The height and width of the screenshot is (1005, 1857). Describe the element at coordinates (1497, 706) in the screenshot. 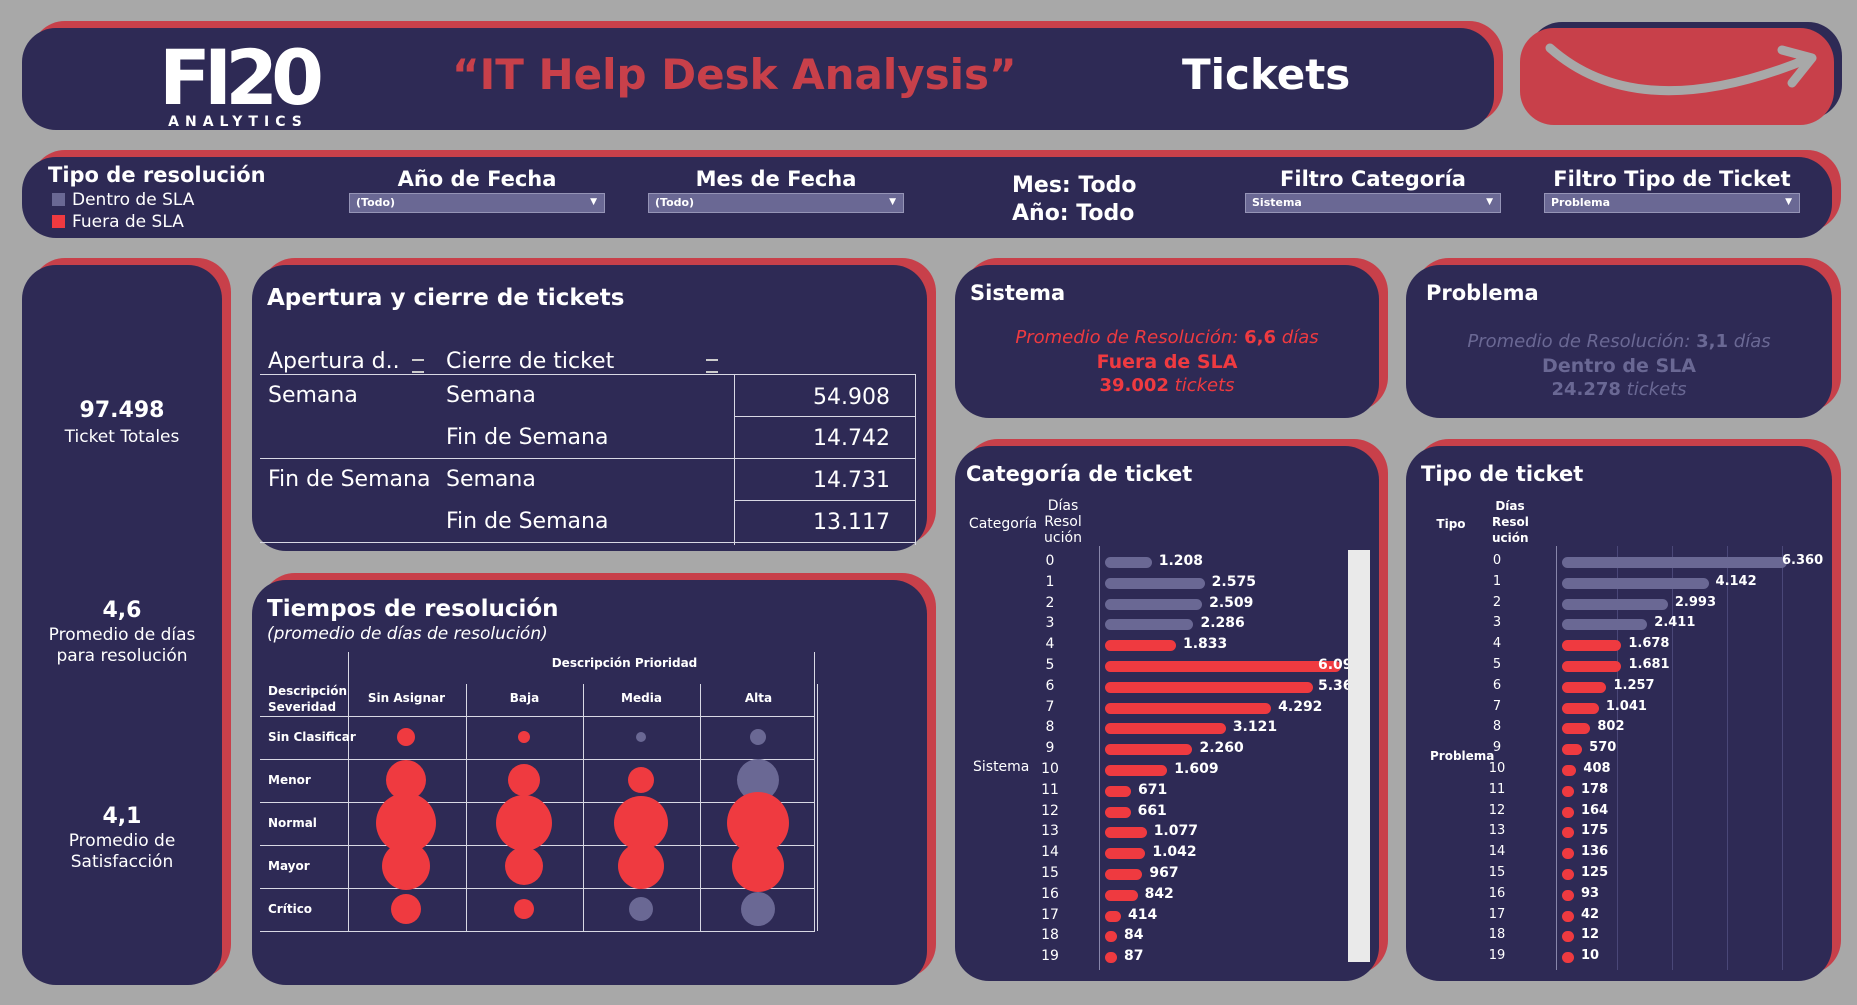

I see `bar-category-label: 7` at that location.